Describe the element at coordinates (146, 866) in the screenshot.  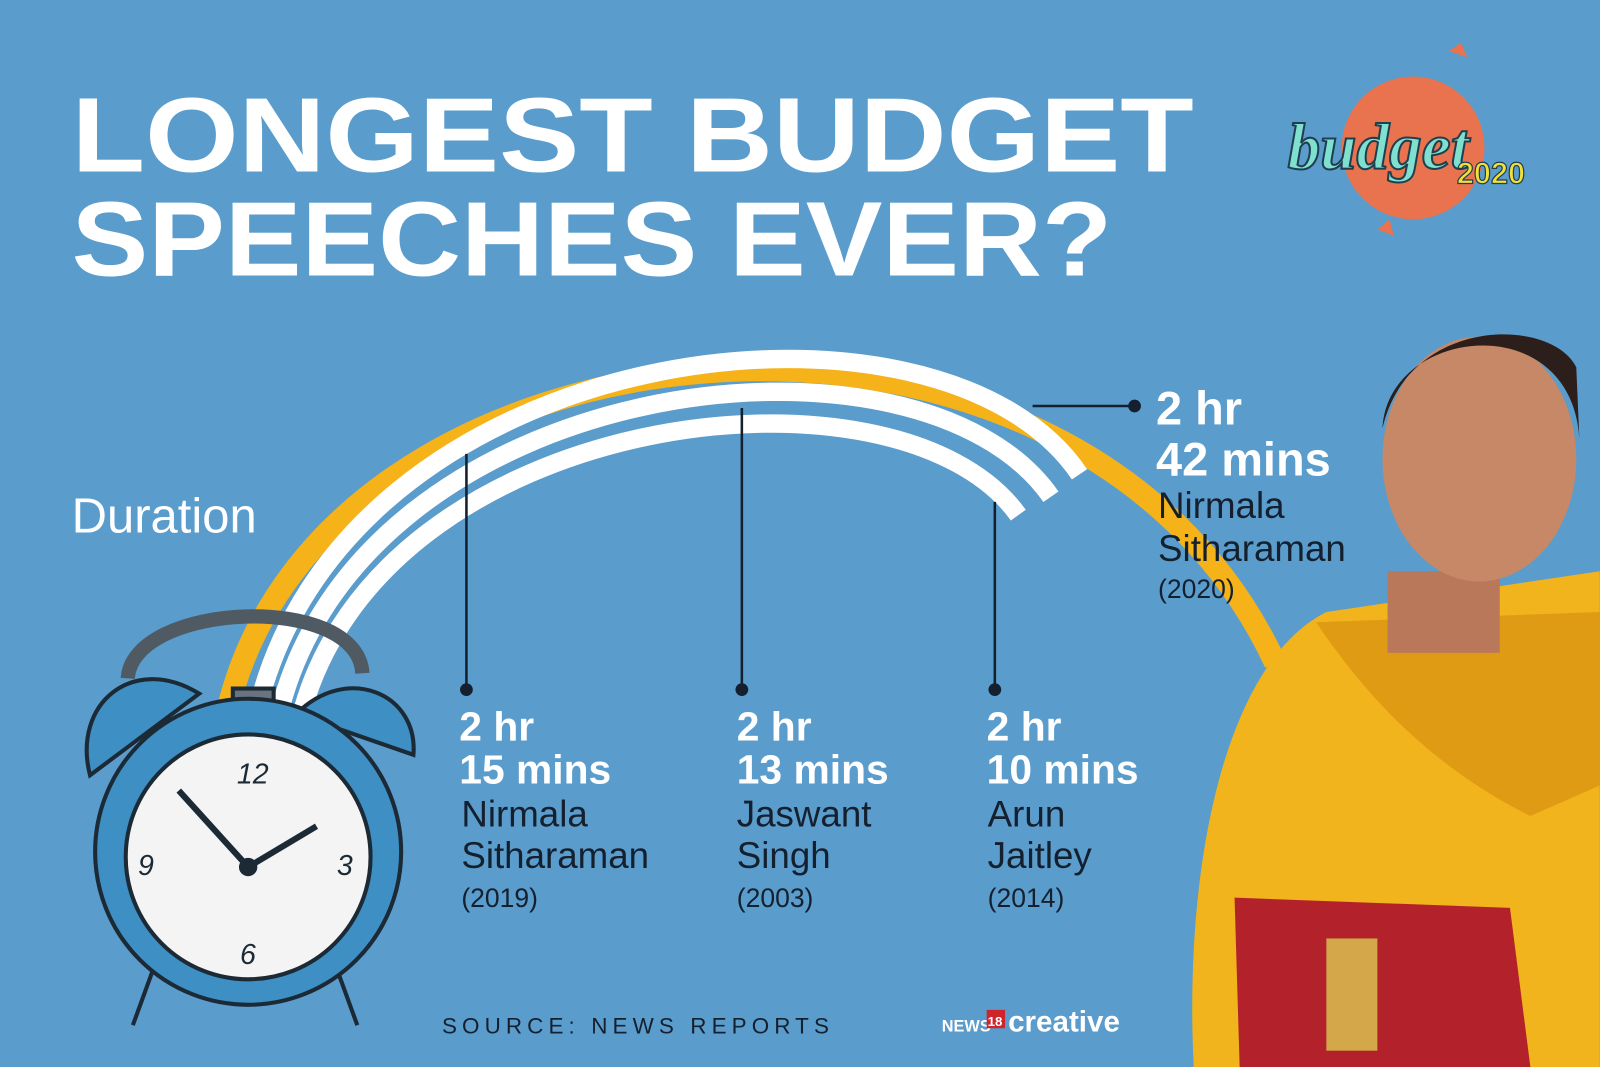
I see `clock-number: 9` at that location.